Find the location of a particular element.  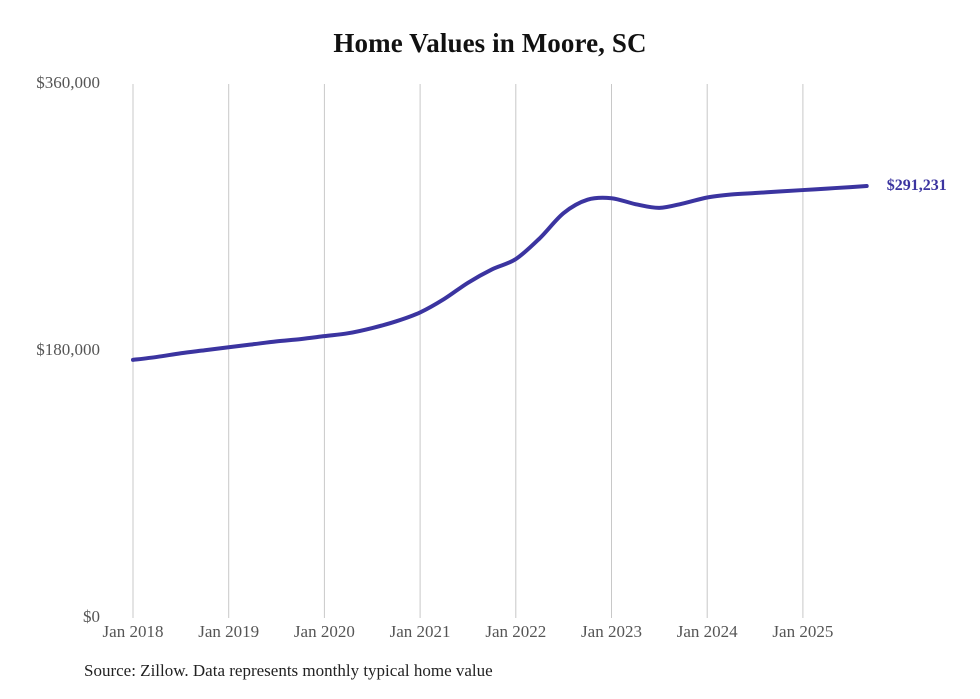

x-axis-tick-label-2021-01: Jan 2021 is located at coordinates (420, 631).